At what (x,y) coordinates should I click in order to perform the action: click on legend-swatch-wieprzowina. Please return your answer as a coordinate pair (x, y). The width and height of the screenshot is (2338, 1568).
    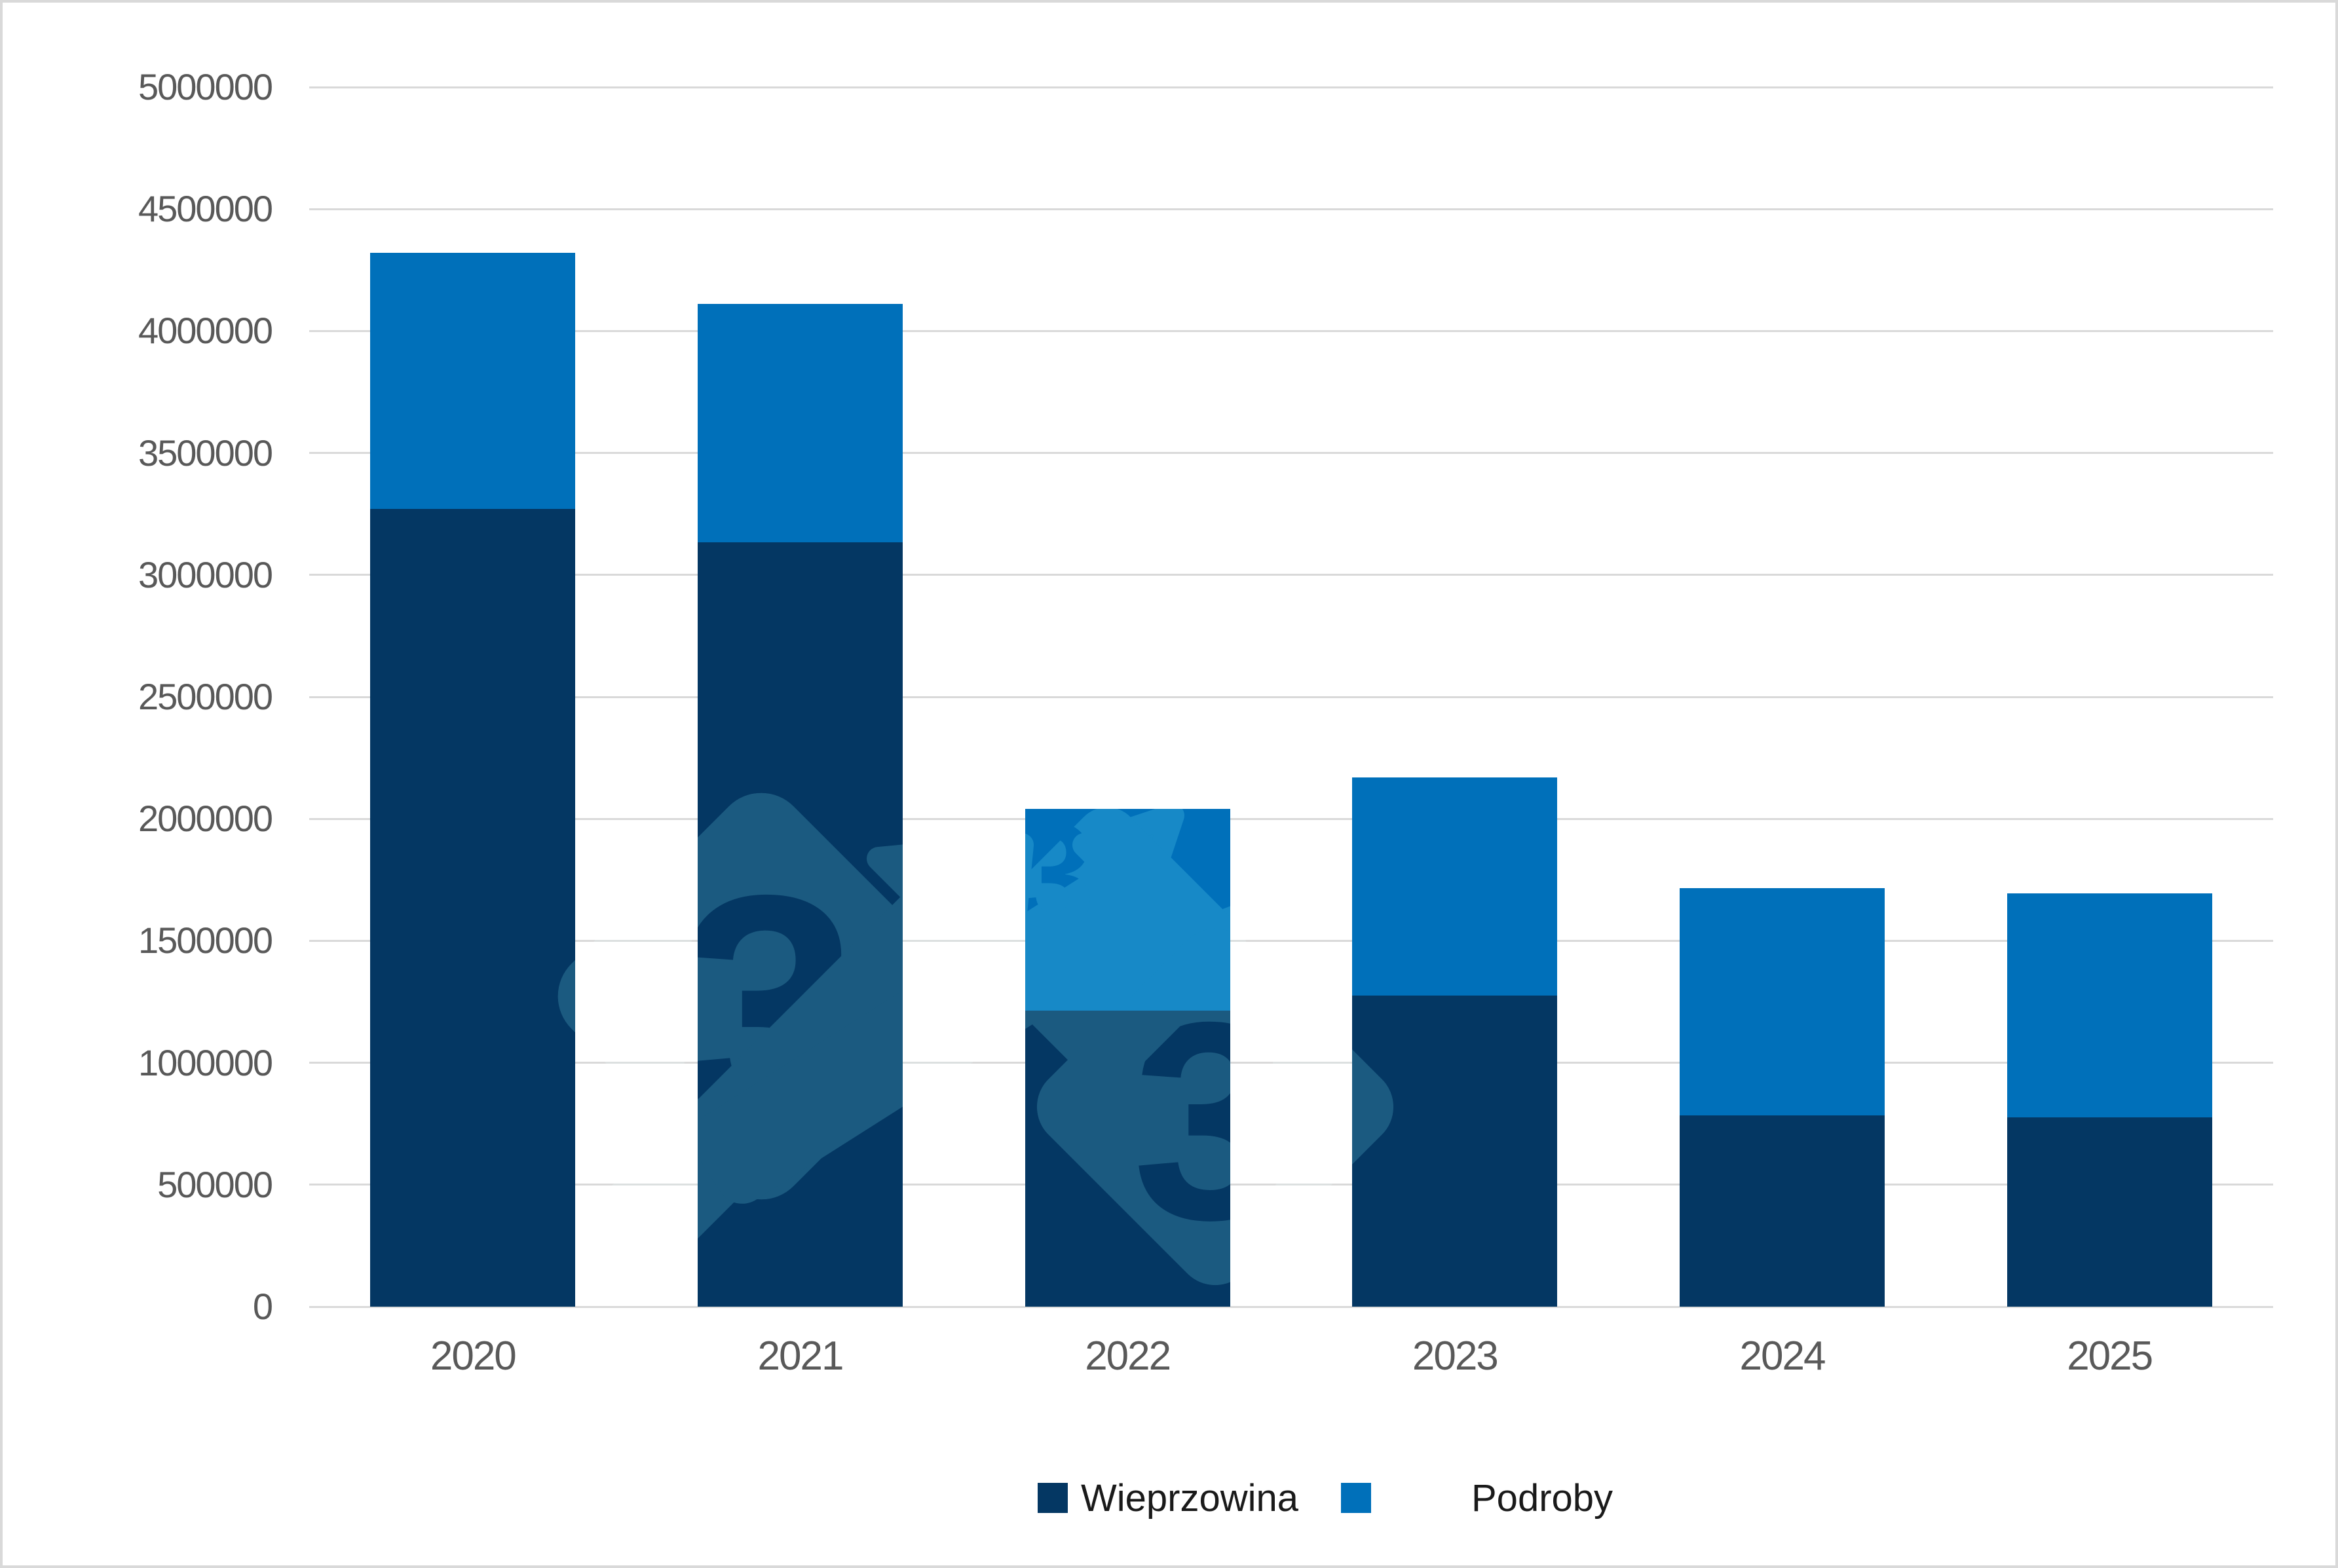
    Looking at the image, I should click on (1053, 1498).